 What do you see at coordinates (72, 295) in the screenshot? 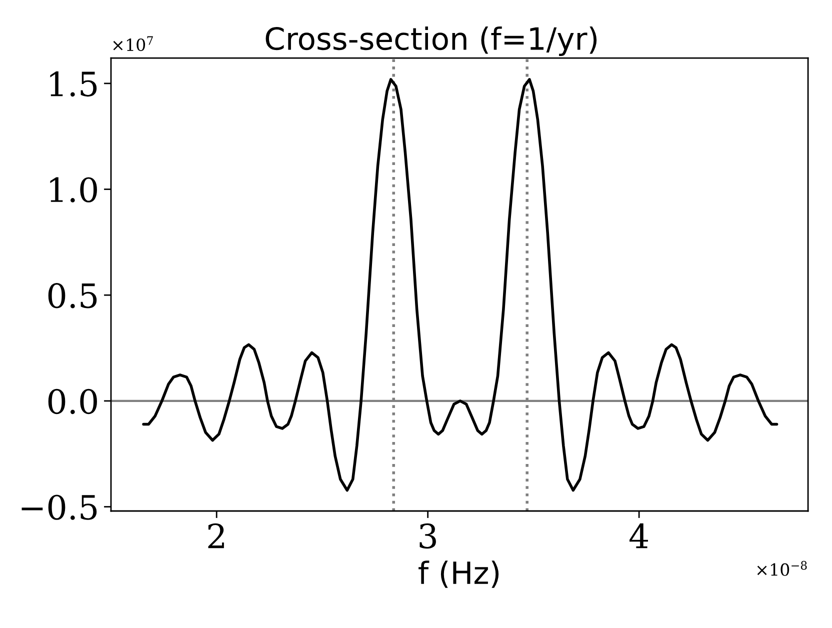
I see `y-tick-label: 0.5` at bounding box center [72, 295].